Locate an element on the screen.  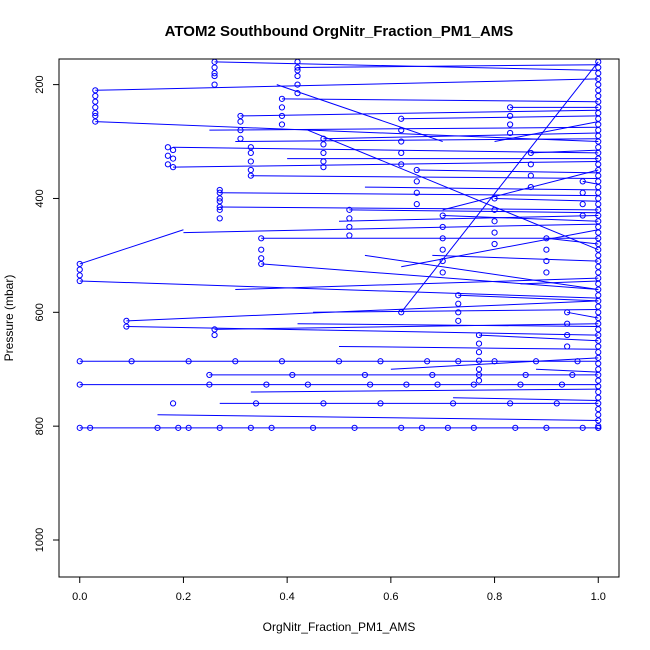
y-tick-label-0: 200 is located at coordinates (40, 84).